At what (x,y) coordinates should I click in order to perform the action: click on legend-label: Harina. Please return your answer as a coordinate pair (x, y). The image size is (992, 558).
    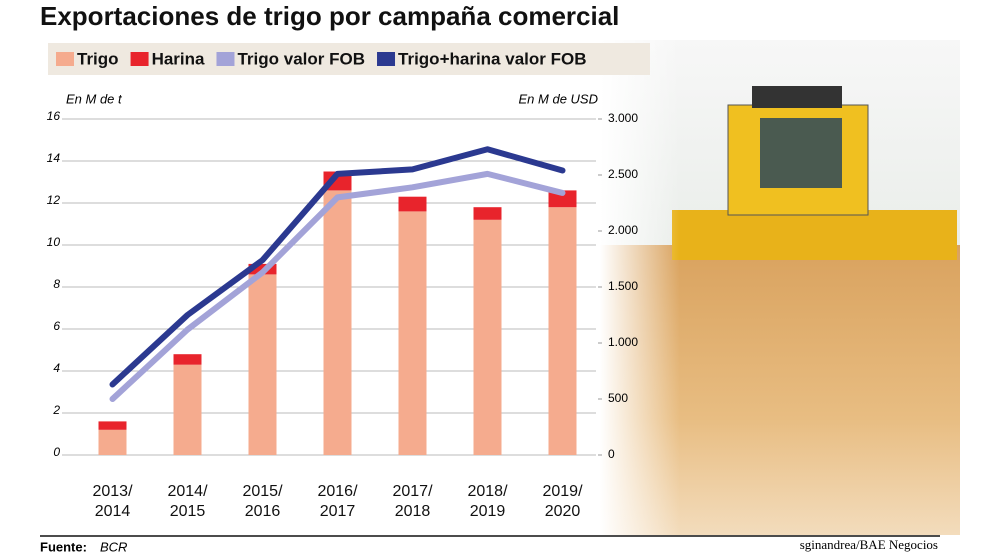
    Looking at the image, I should click on (178, 58).